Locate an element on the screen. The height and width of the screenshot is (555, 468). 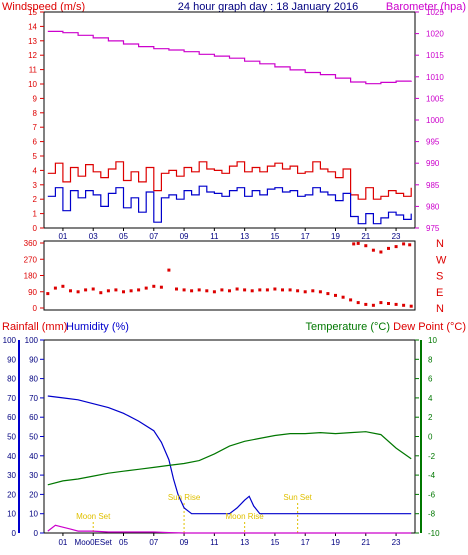
compass-label: N is located at coordinates (440, 309).